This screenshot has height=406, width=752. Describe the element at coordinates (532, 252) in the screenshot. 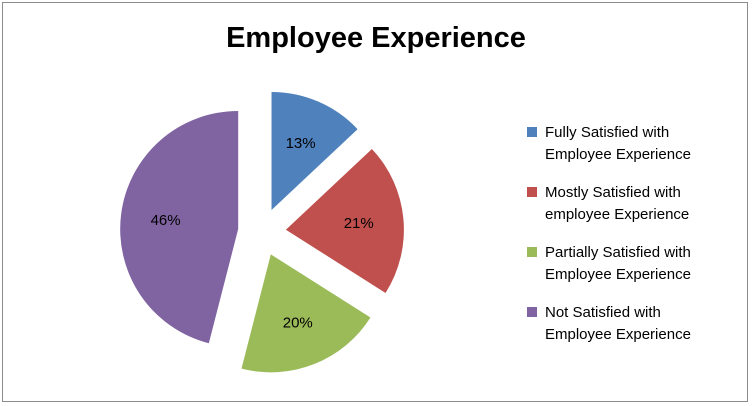

I see `legend-swatch-partially-satisfied` at that location.